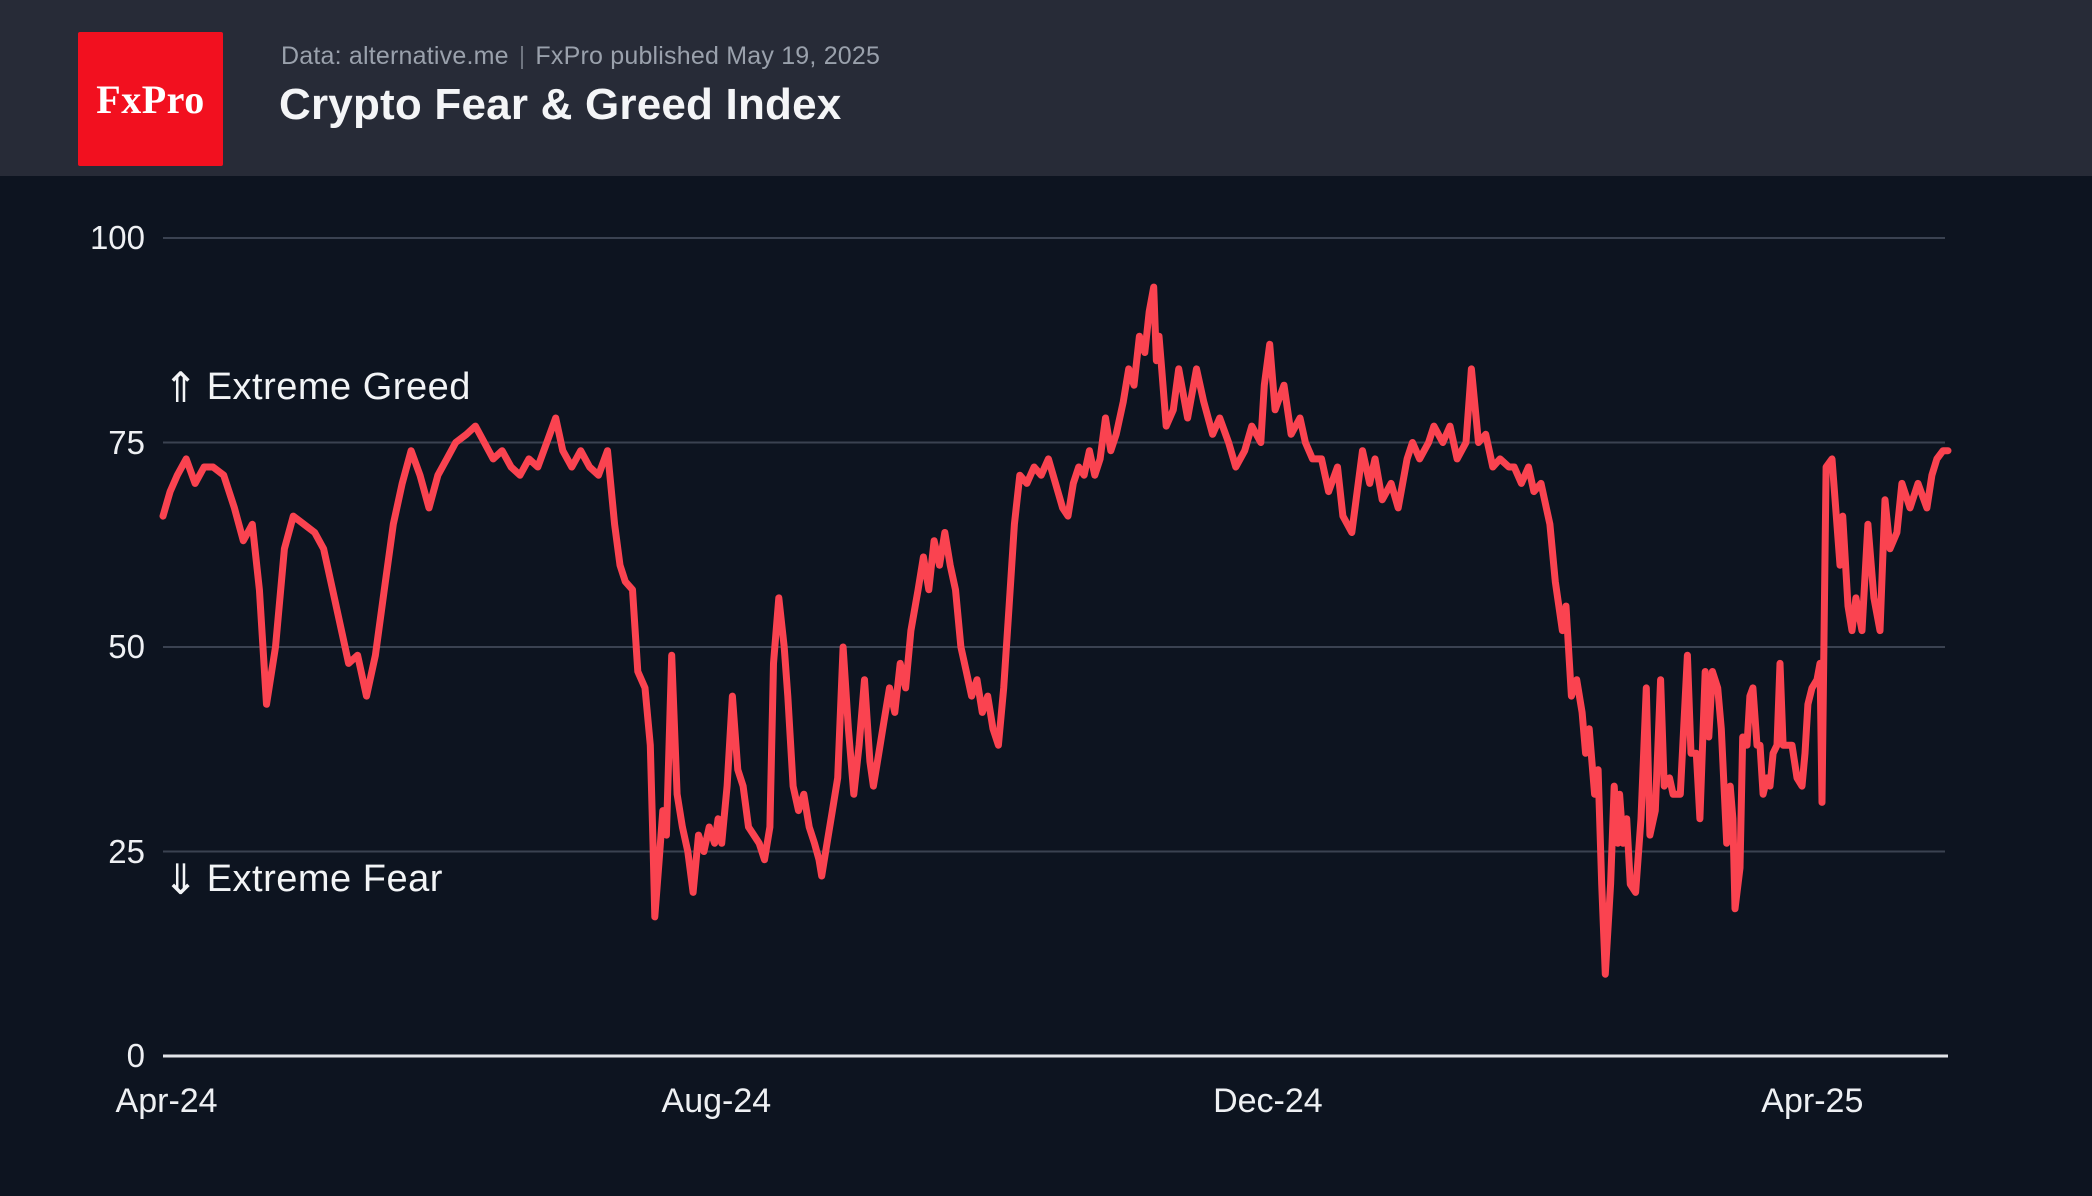 The height and width of the screenshot is (1196, 2092). Describe the element at coordinates (708, 56) in the screenshot. I see `published-label: FxPro published May 19, 2025` at that location.